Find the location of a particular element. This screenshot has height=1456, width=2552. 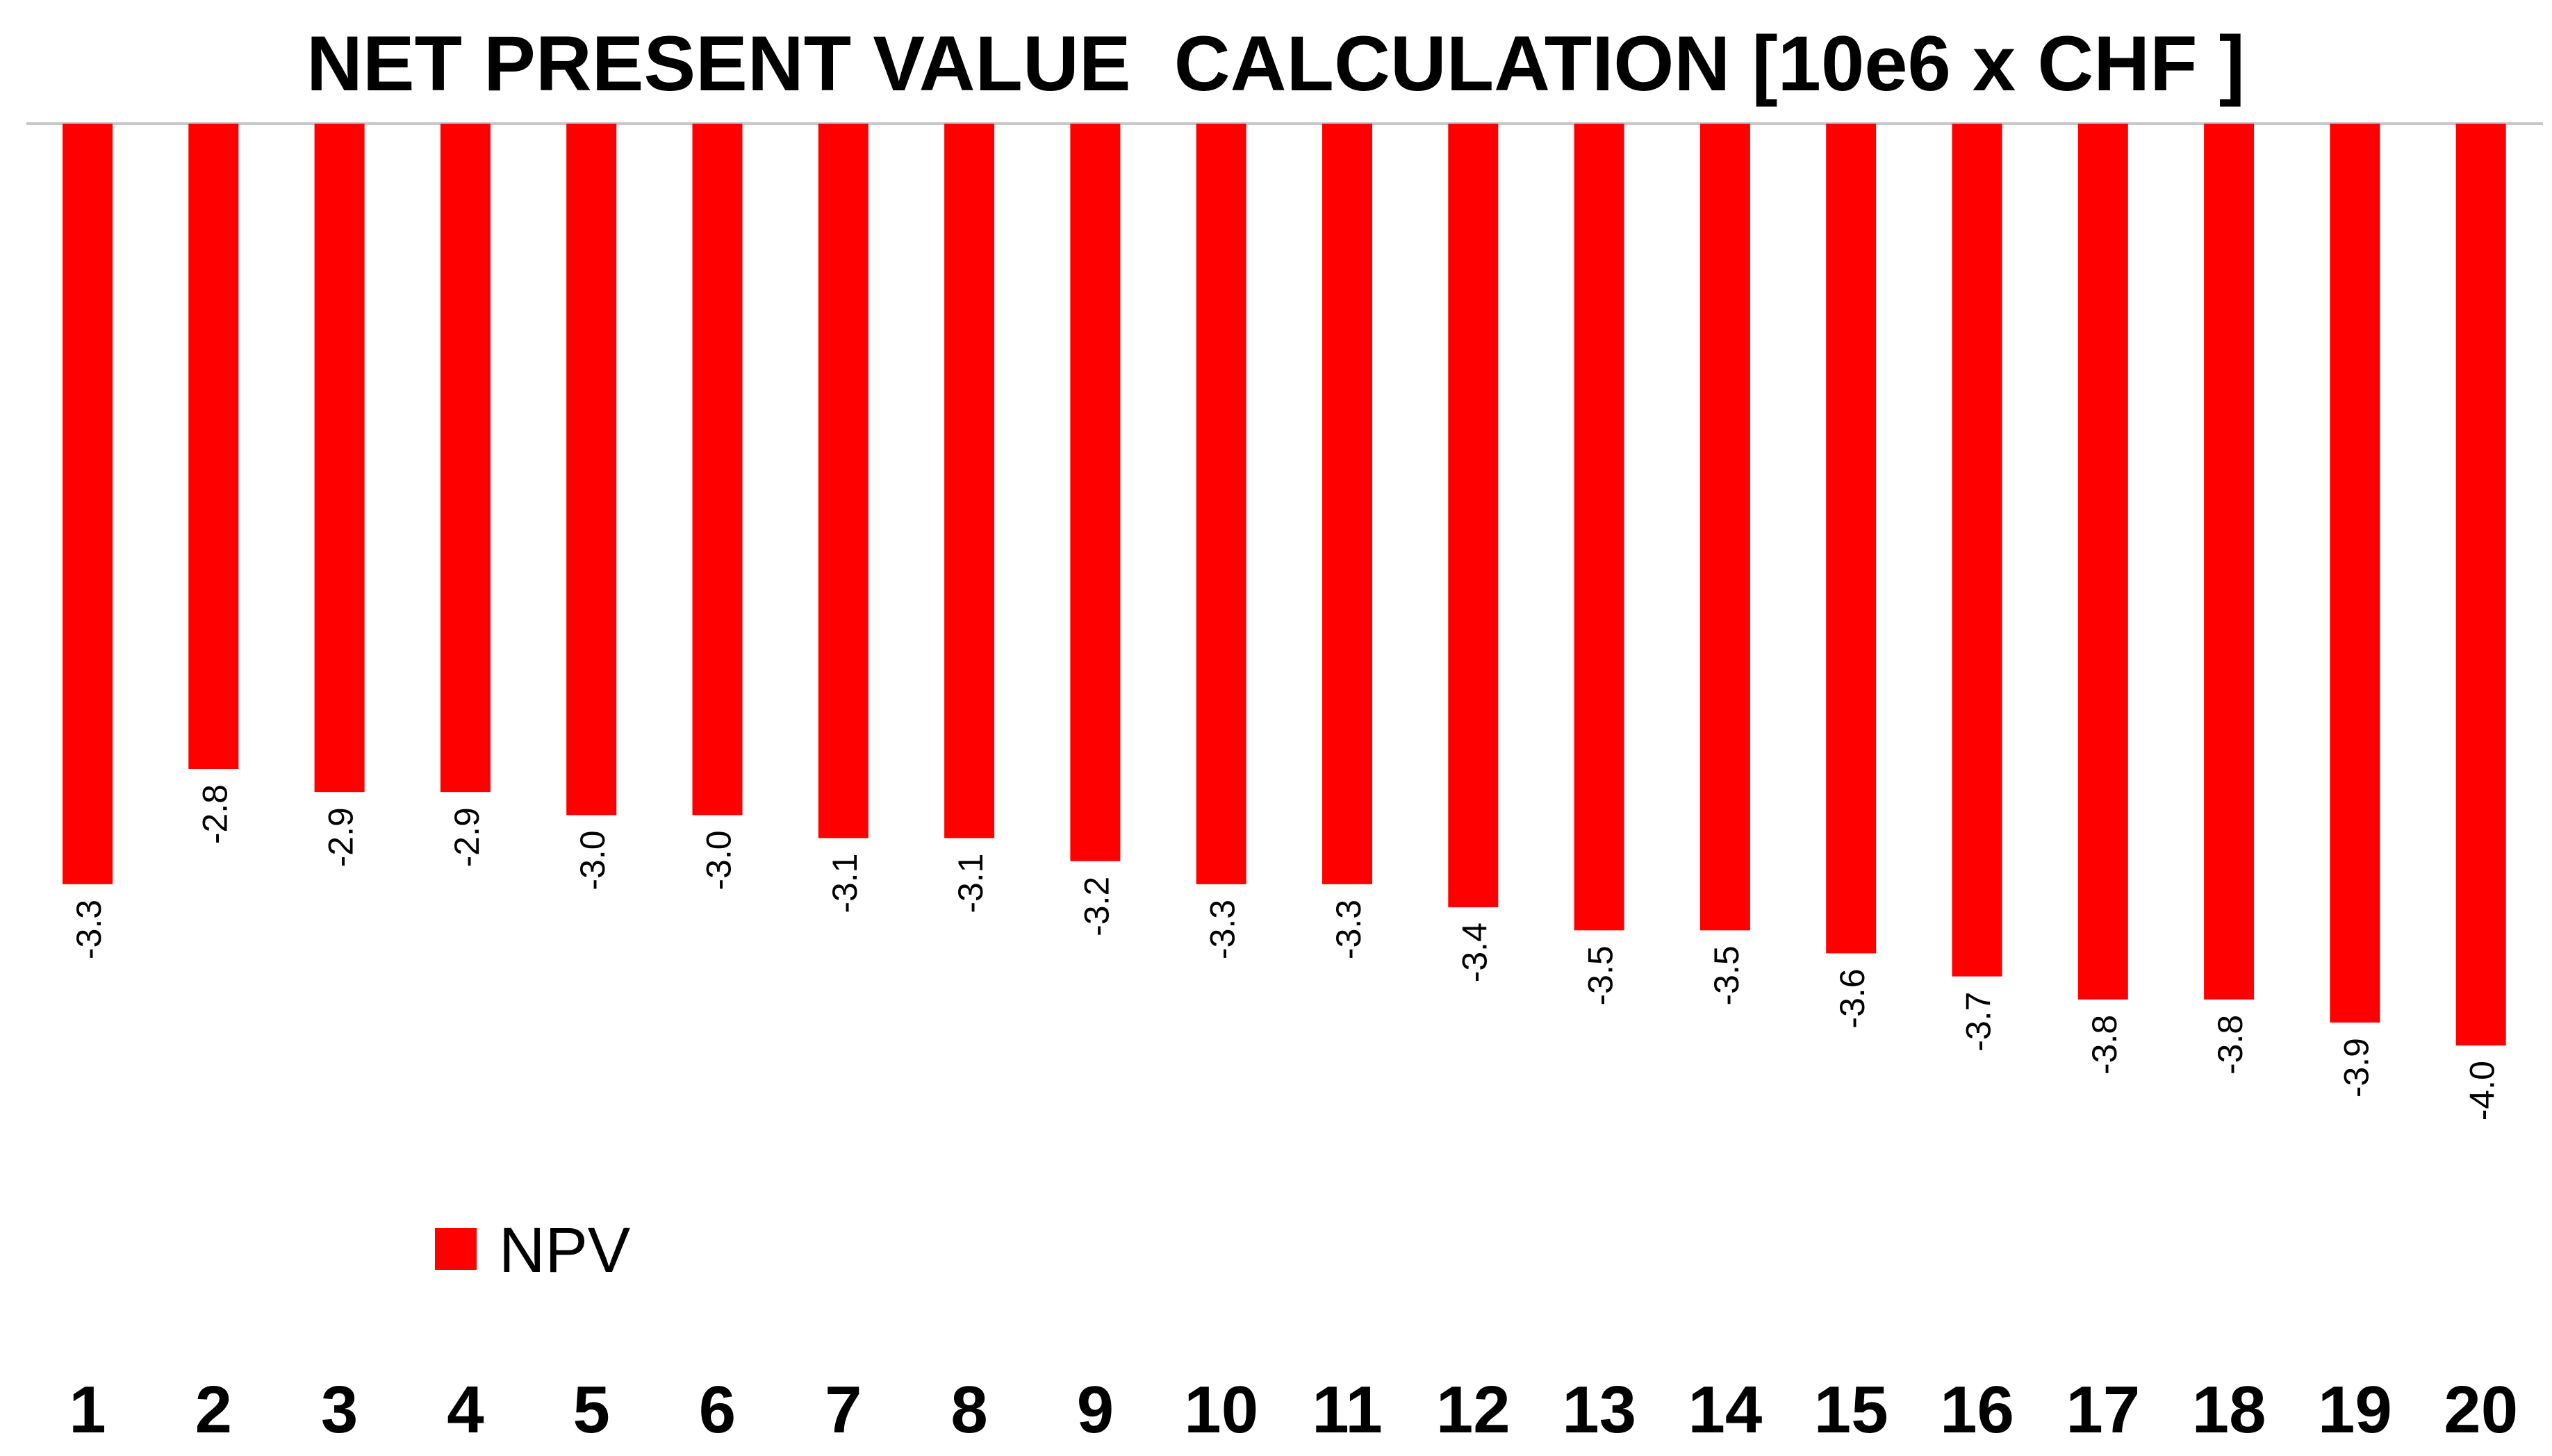

legend: NPV is located at coordinates (532, 1250).